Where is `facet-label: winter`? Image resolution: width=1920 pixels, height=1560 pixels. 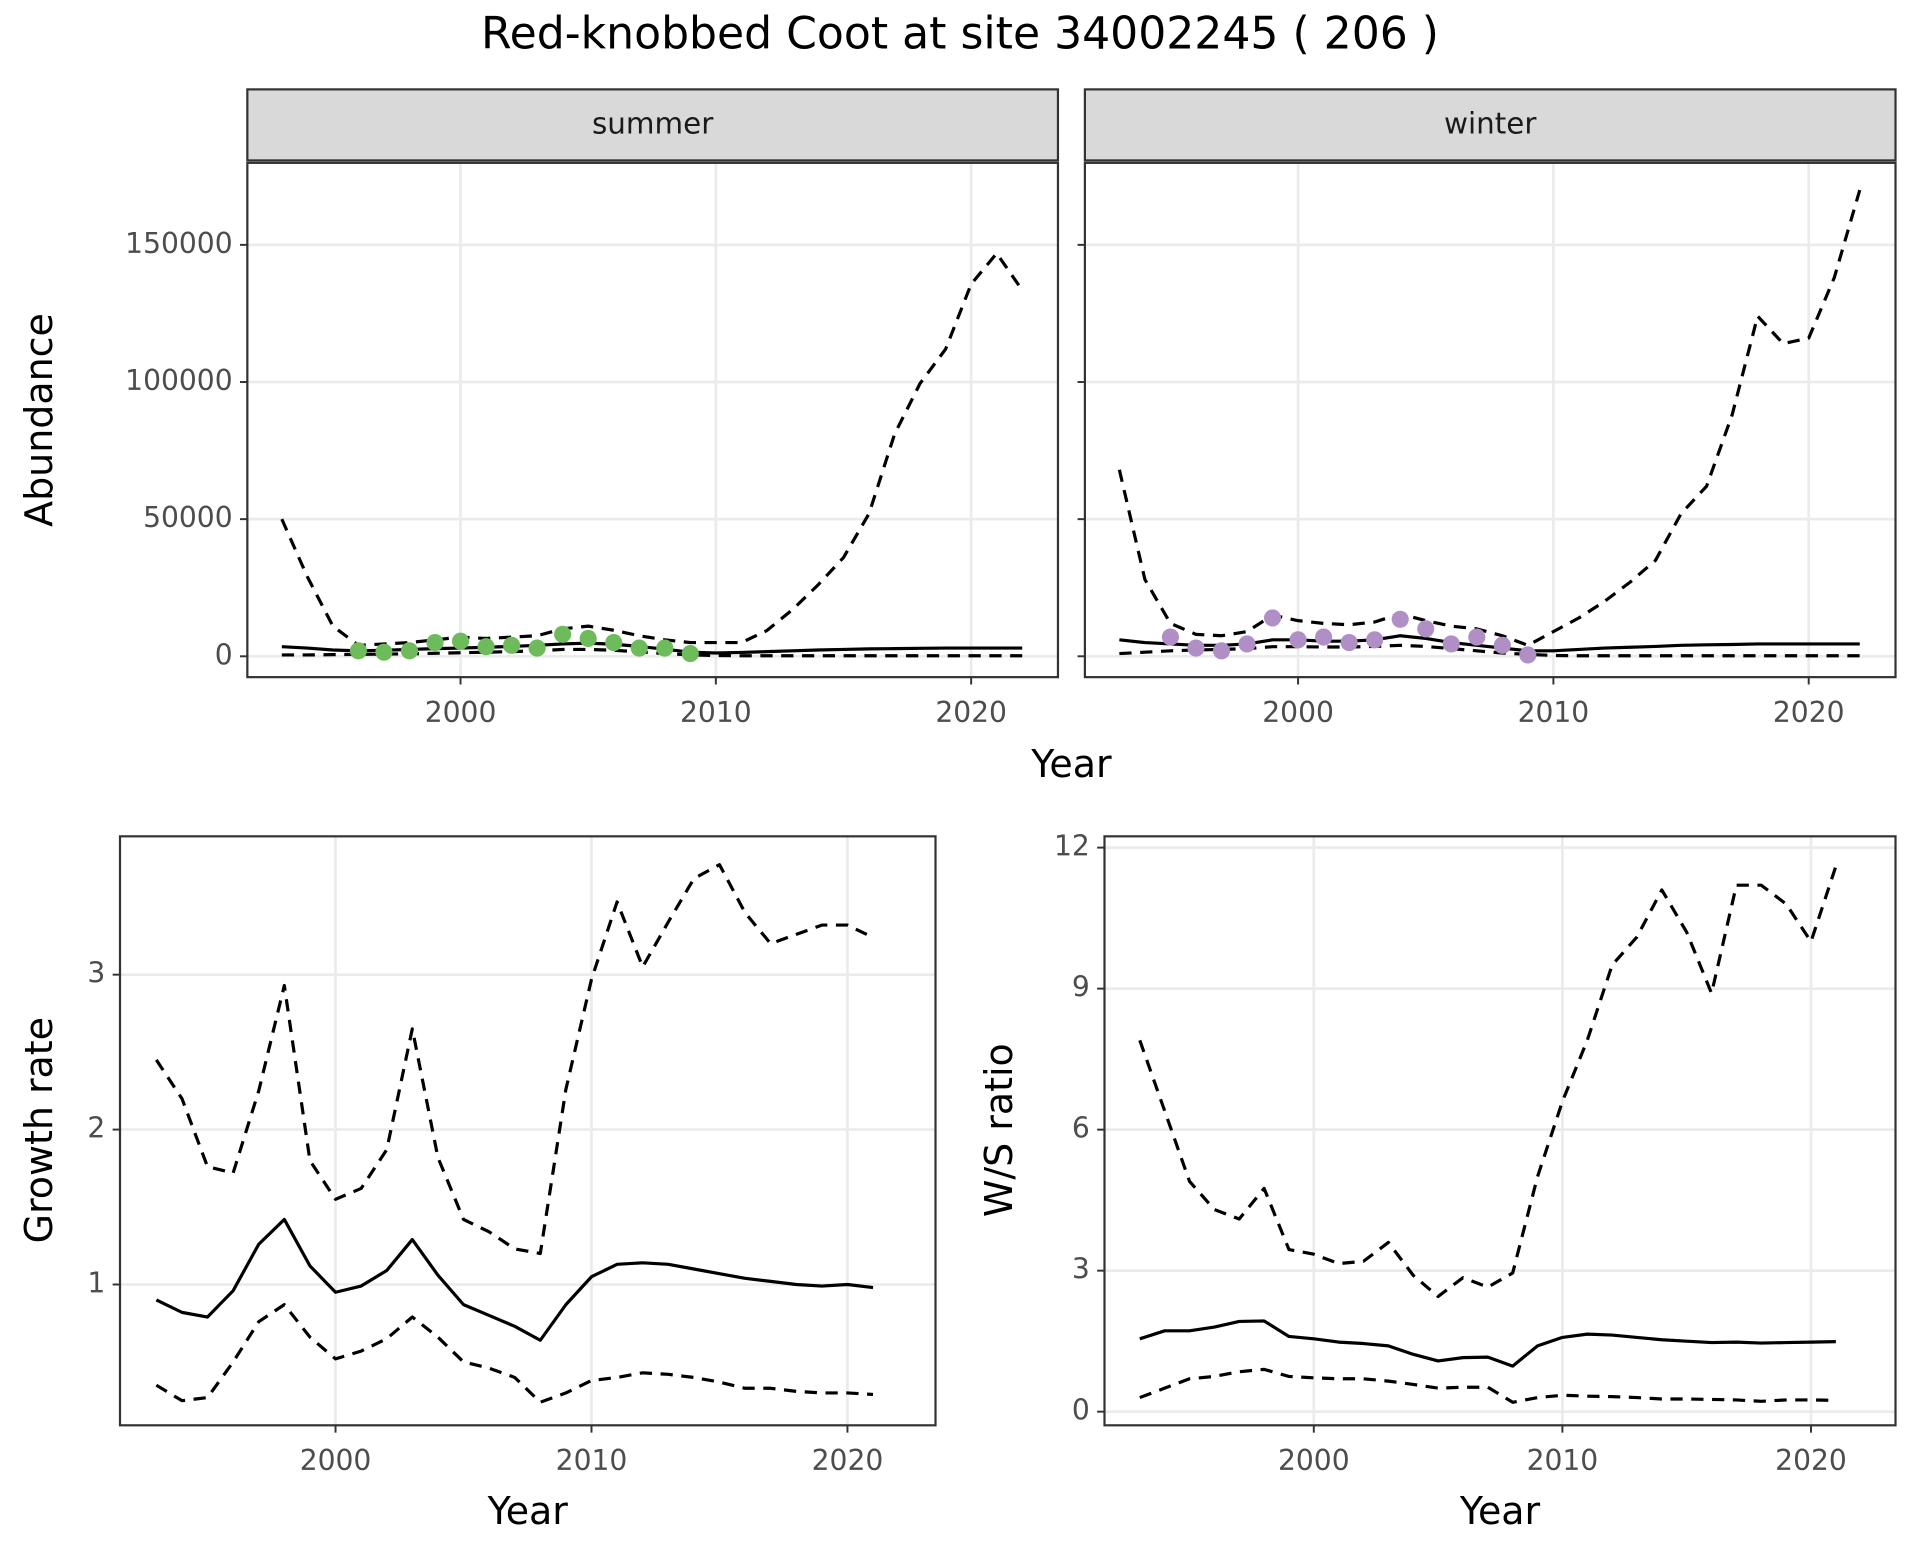
facet-label: winter is located at coordinates (1490, 123).